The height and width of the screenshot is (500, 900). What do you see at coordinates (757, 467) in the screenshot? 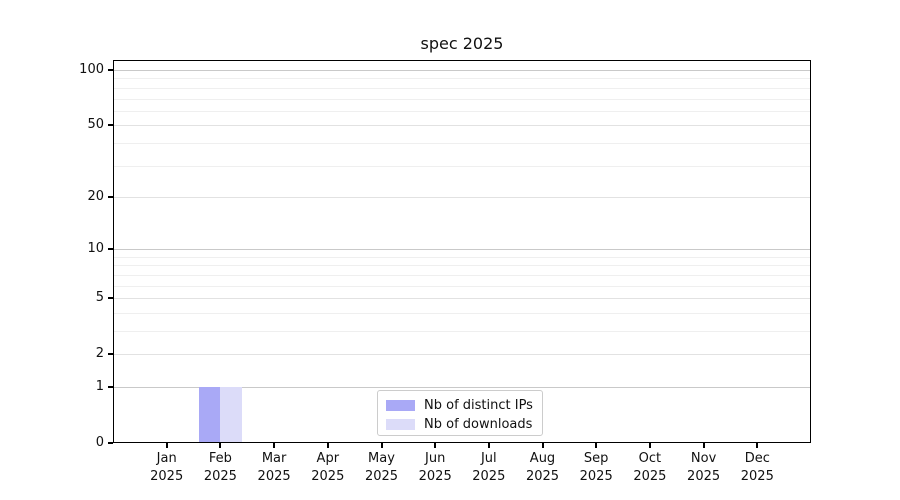
I see `x-tick-label-dec: Dec 2025` at bounding box center [757, 467].